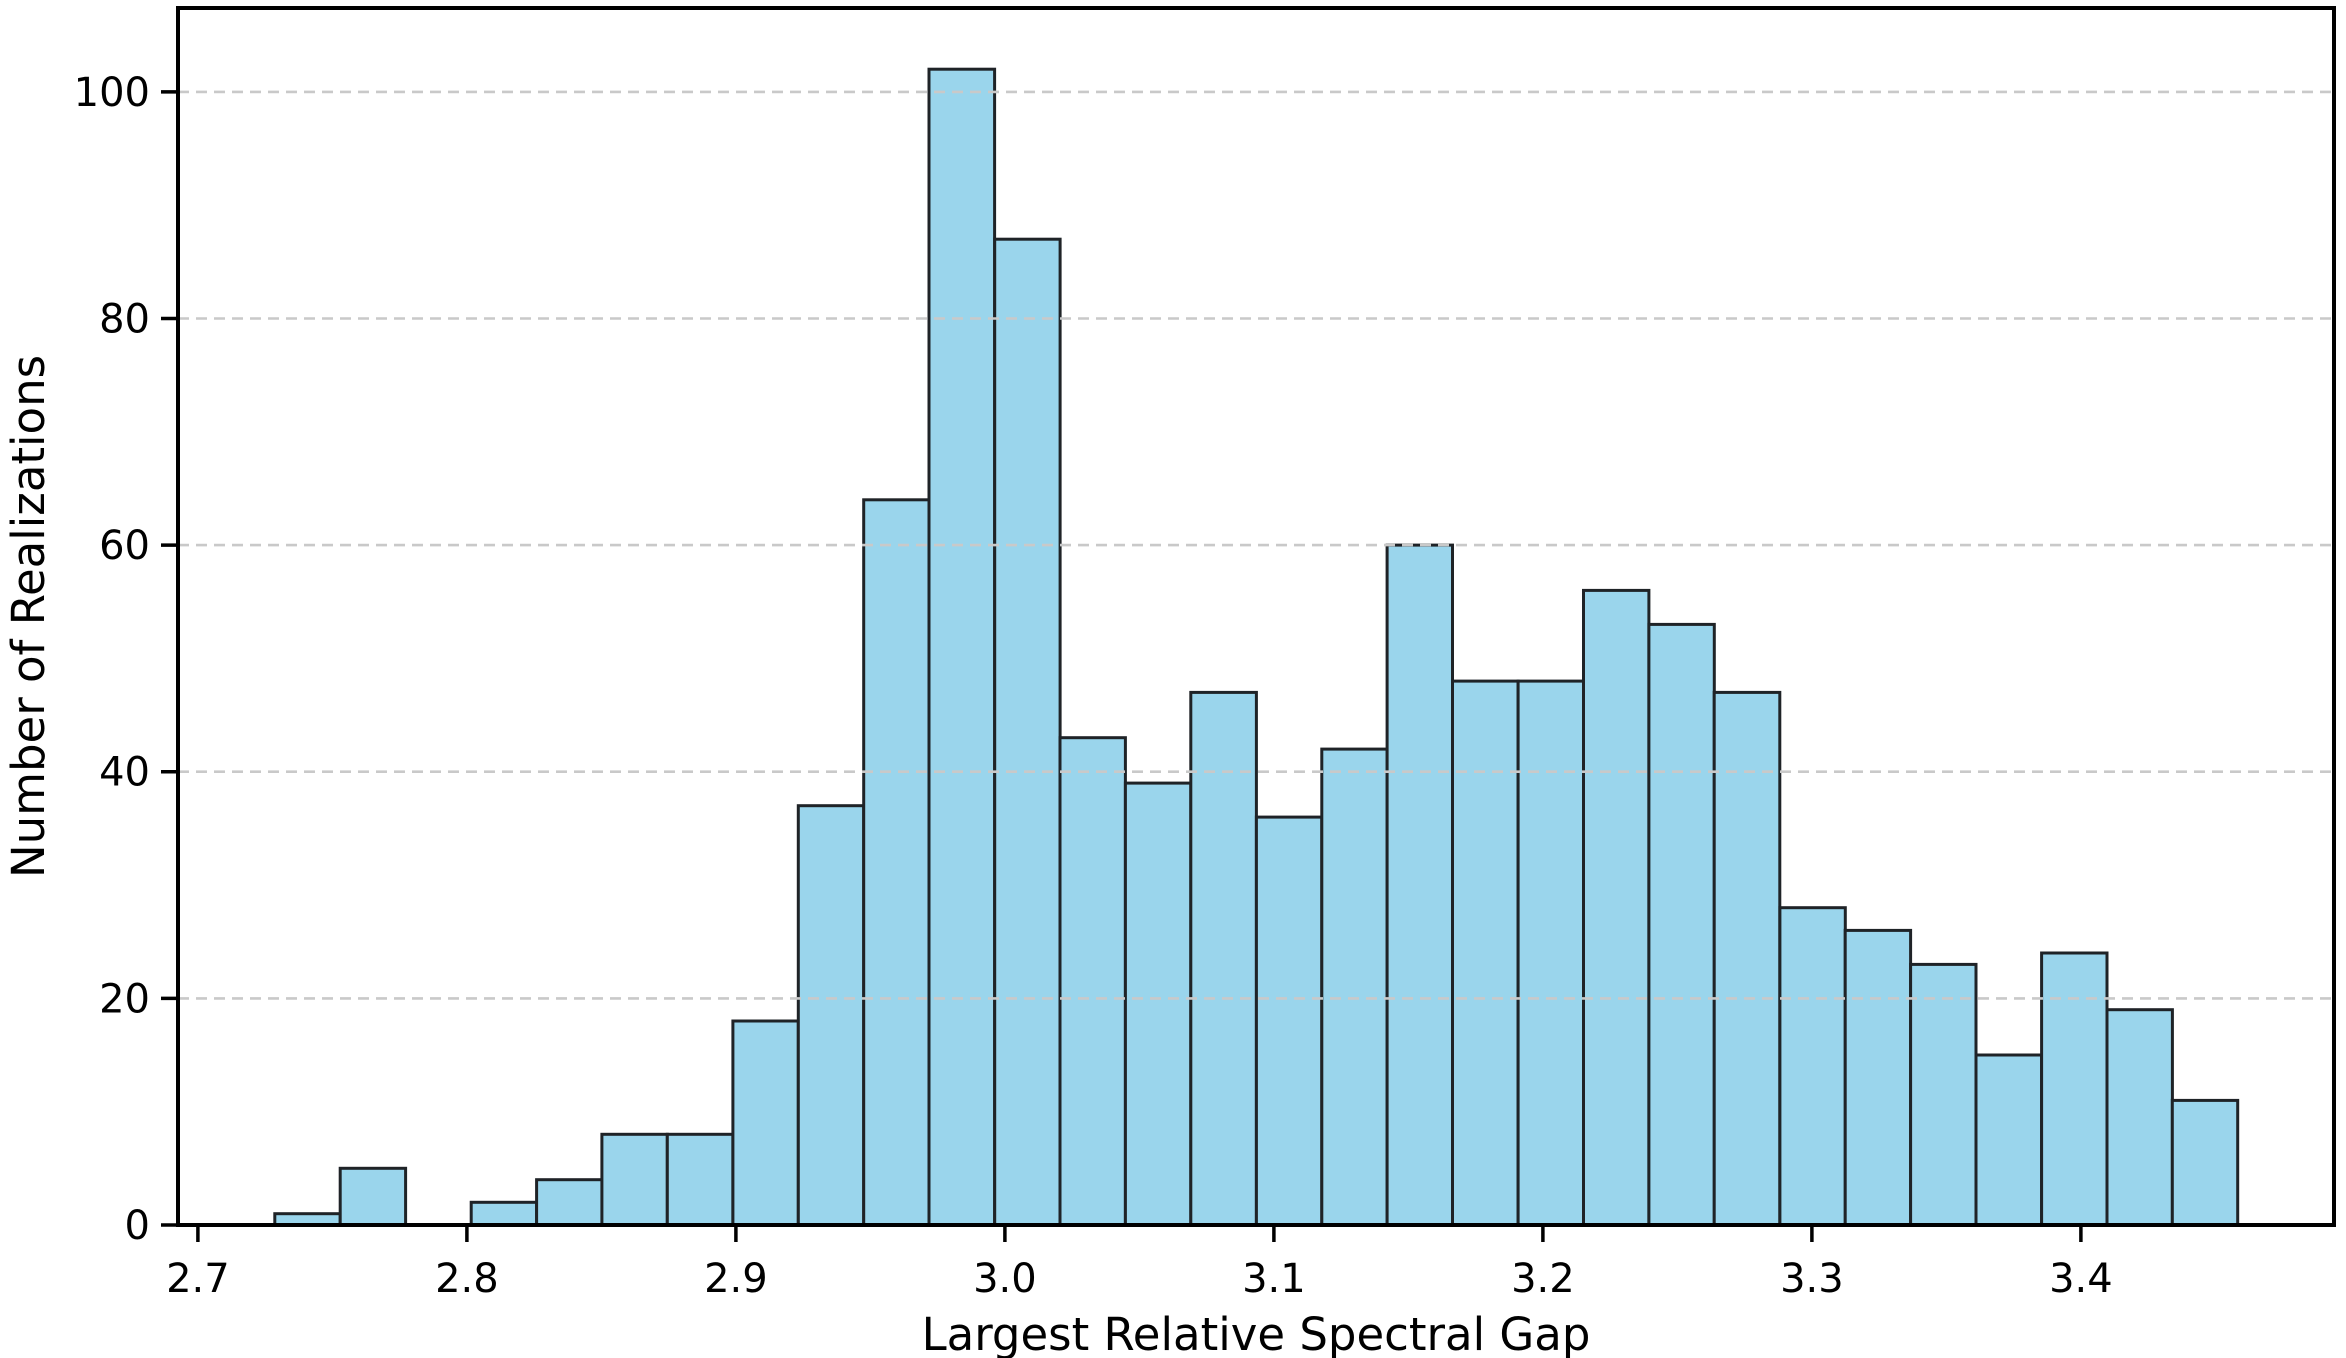 This screenshot has height=1358, width=2346. Describe the element at coordinates (137, 1226) in the screenshot. I see `y-tick-label: 0` at that location.